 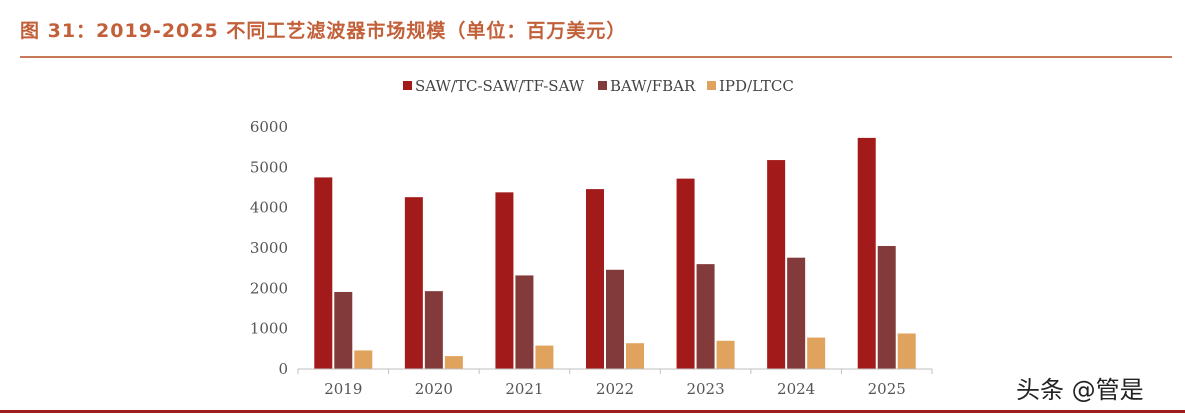 What do you see at coordinates (524, 322) in the screenshot?
I see `bar-baw-fbar-2021` at bounding box center [524, 322].